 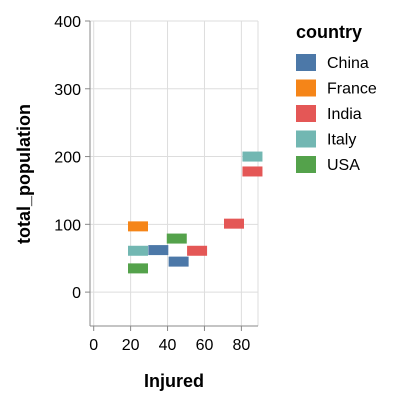 I want to click on legend-swatch-france, so click(x=306, y=88).